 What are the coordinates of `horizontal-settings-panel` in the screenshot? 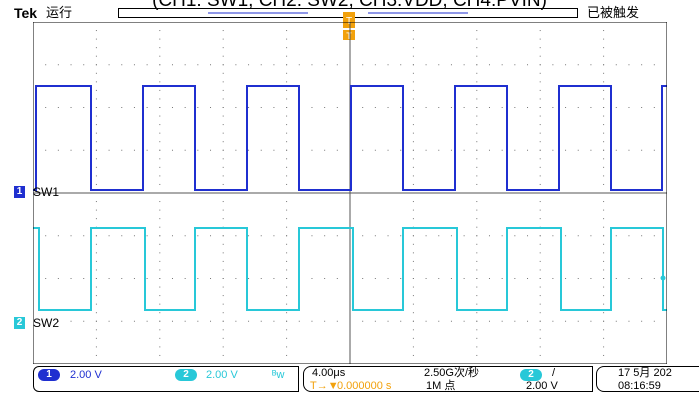 It's located at (448, 379).